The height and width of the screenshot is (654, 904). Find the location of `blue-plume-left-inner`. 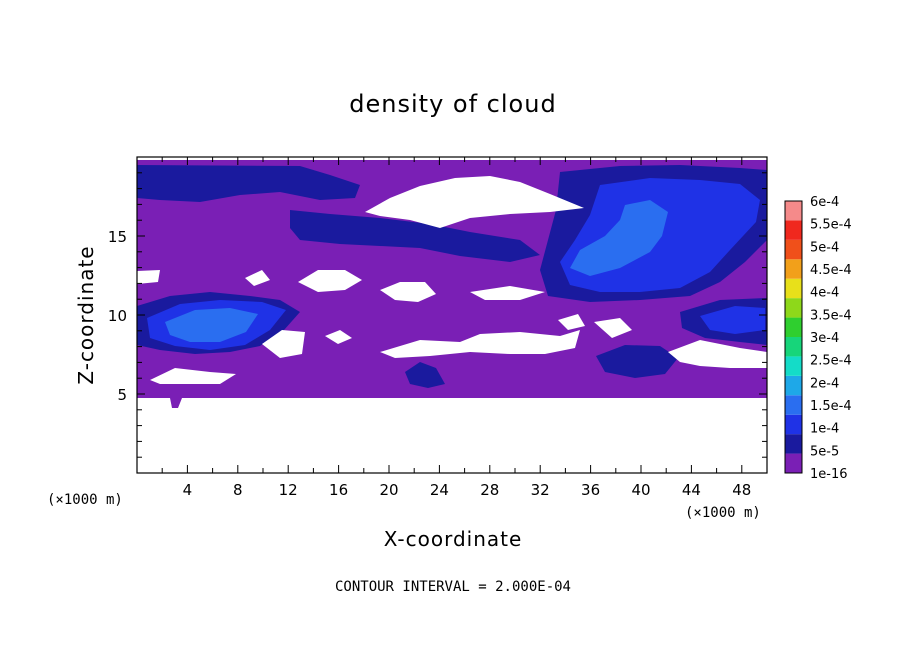

blue-plume-left-inner is located at coordinates (211, 325).